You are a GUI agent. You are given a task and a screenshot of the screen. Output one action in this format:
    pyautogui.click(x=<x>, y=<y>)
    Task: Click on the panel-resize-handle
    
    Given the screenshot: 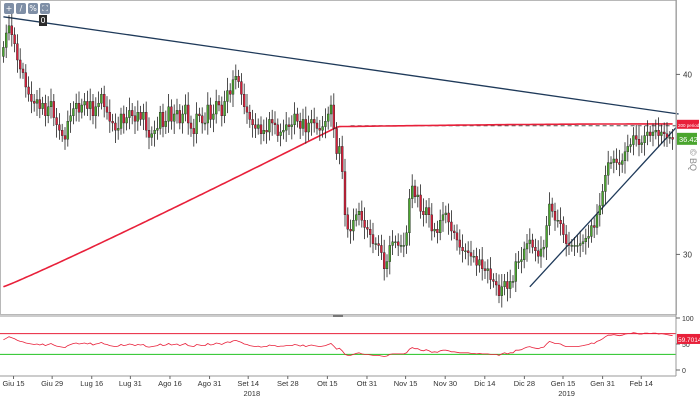 What is the action you would take?
    pyautogui.click(x=338, y=316)
    